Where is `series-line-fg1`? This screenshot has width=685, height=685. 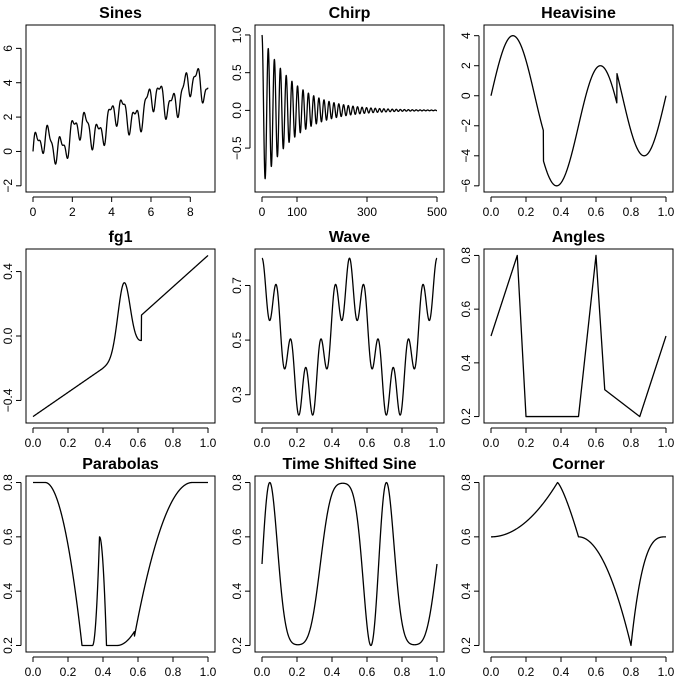 series-line-fg1 is located at coordinates (120, 336).